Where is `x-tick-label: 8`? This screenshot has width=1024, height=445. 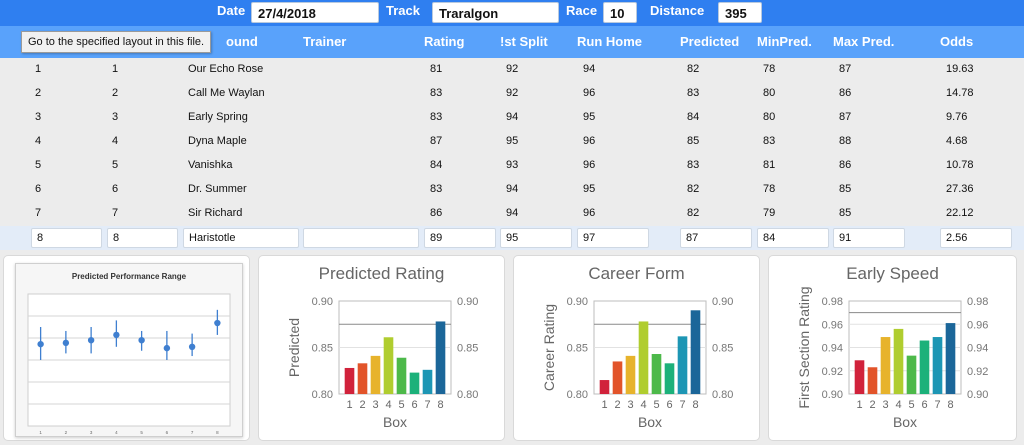 x-tick-label: 8 is located at coordinates (440, 405).